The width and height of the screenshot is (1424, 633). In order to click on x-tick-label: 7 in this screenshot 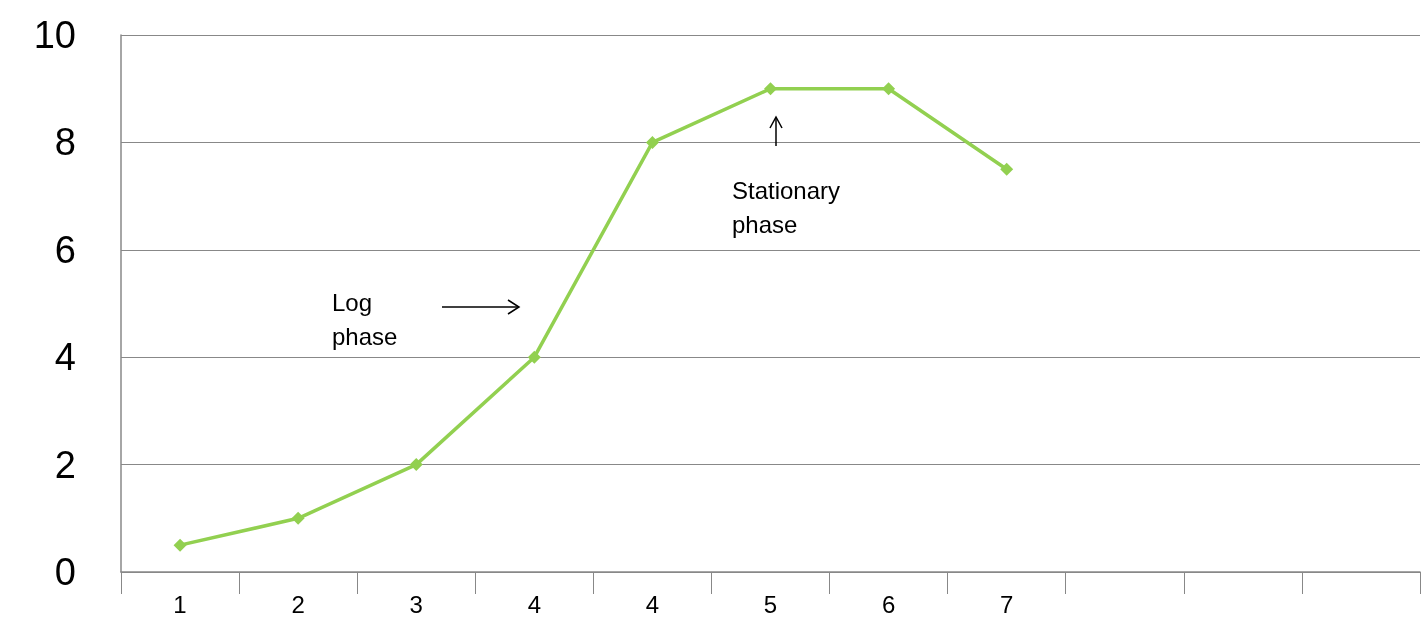, I will do `click(1007, 604)`.